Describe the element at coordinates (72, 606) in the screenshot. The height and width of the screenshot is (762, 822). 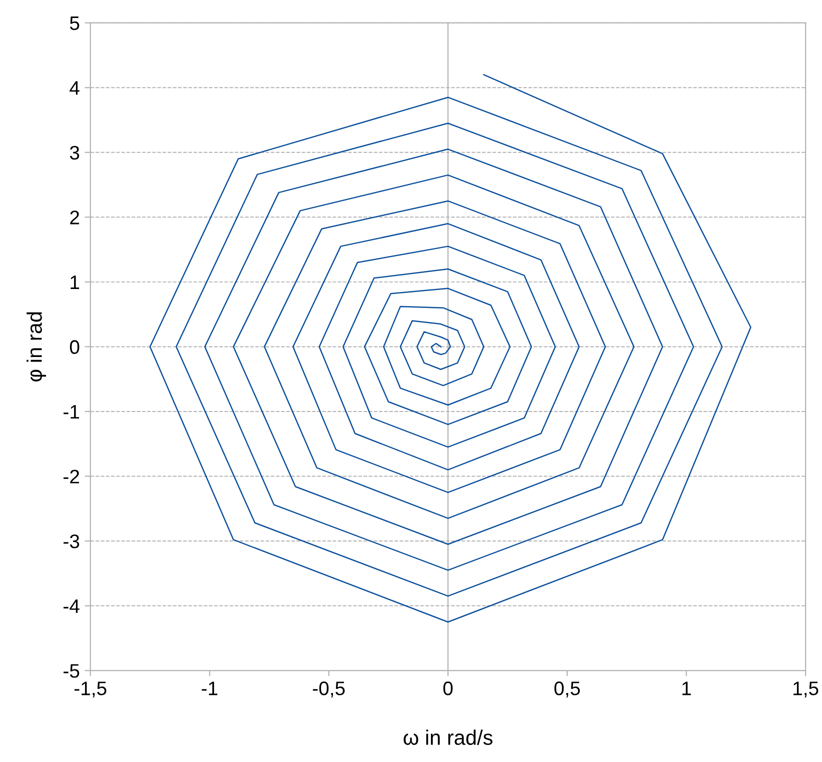
I see `y-tick-label: -4` at that location.